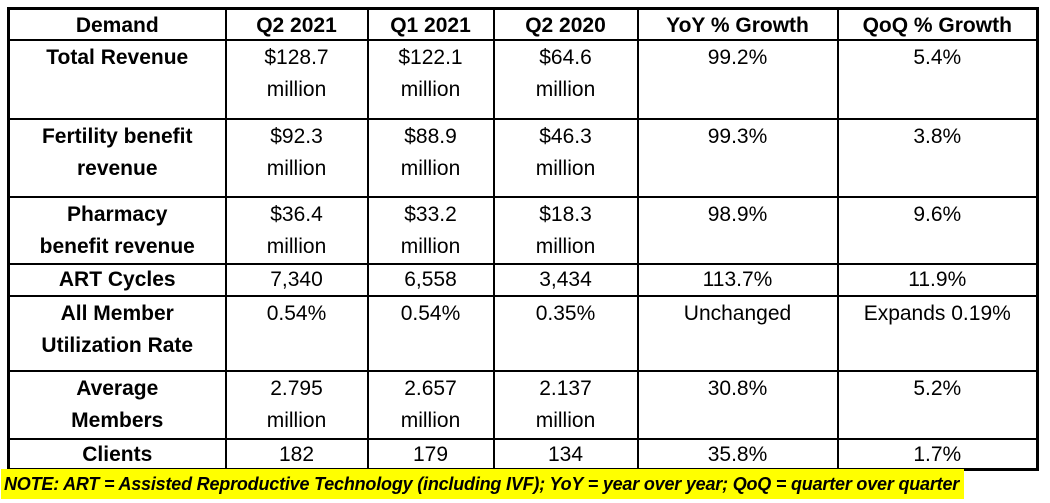 This screenshot has width=1050, height=503. What do you see at coordinates (430, 280) in the screenshot?
I see `cell-q1-2021: 6,558` at bounding box center [430, 280].